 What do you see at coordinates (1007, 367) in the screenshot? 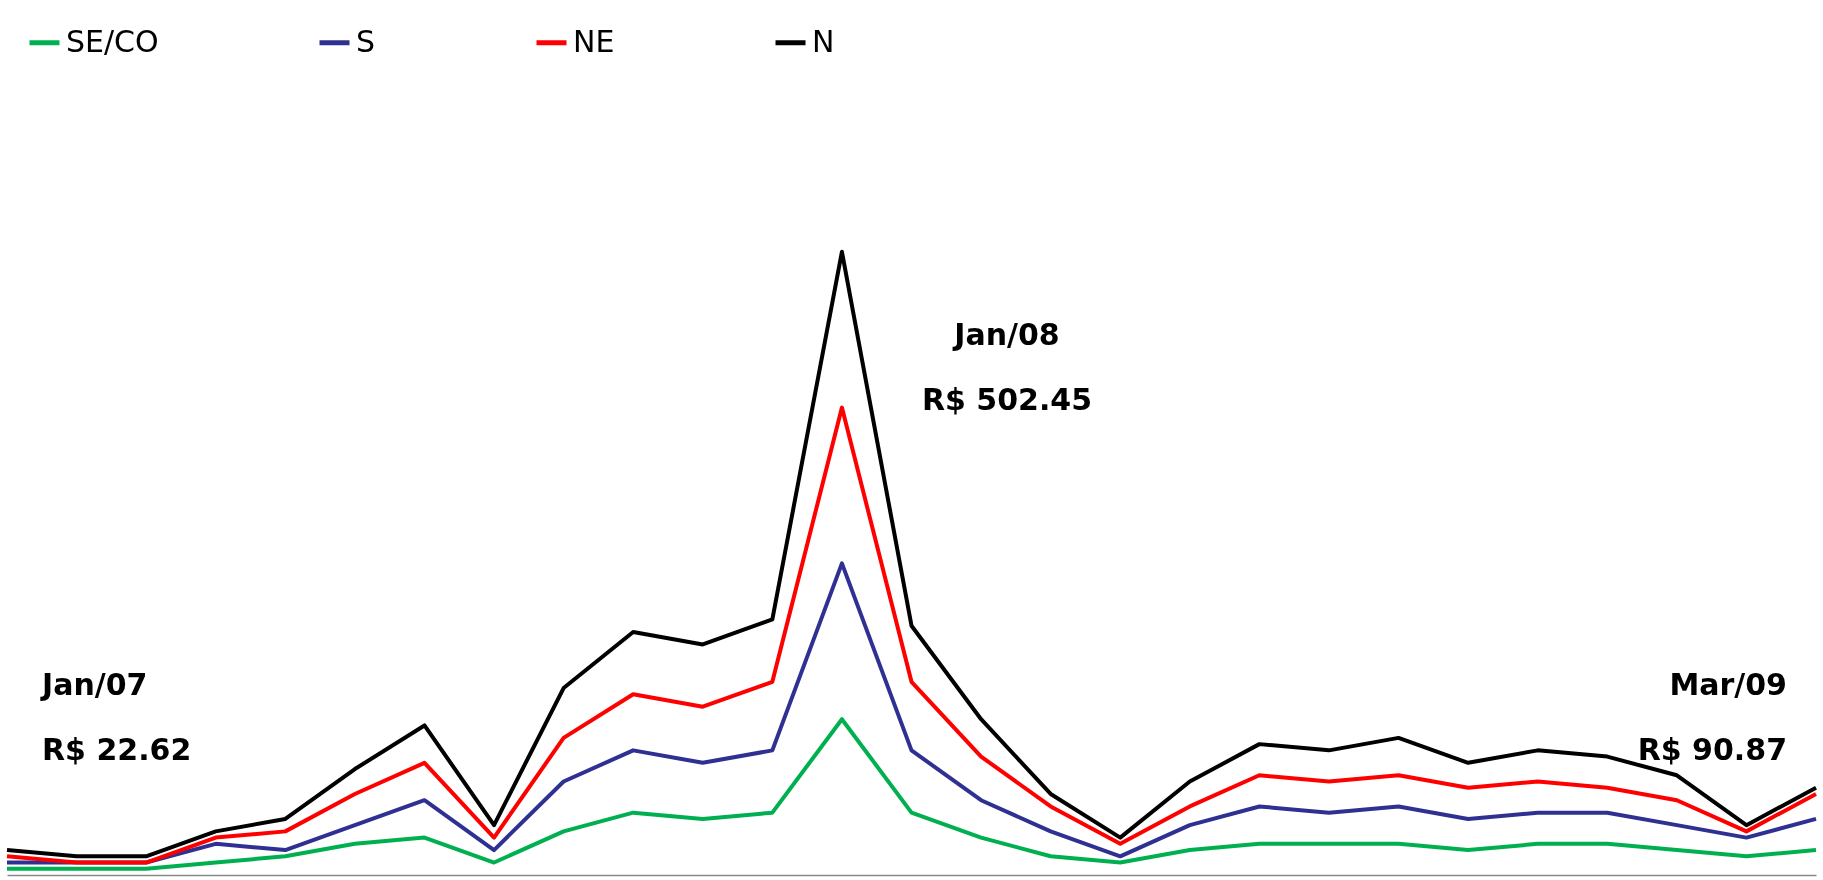
I see `annotation: Jan/08 R$ 502.45` at bounding box center [1007, 367].